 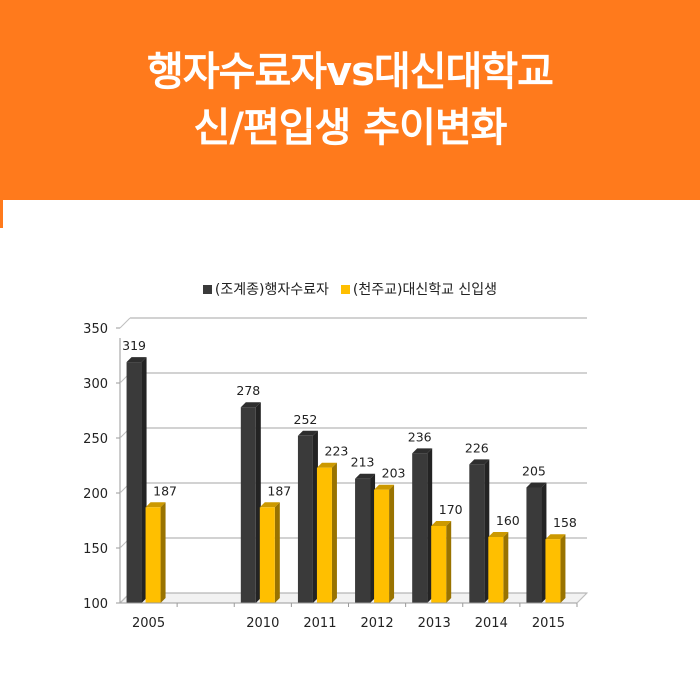 What do you see at coordinates (477, 533) in the screenshot?
I see `bar-series-1-2014` at bounding box center [477, 533].